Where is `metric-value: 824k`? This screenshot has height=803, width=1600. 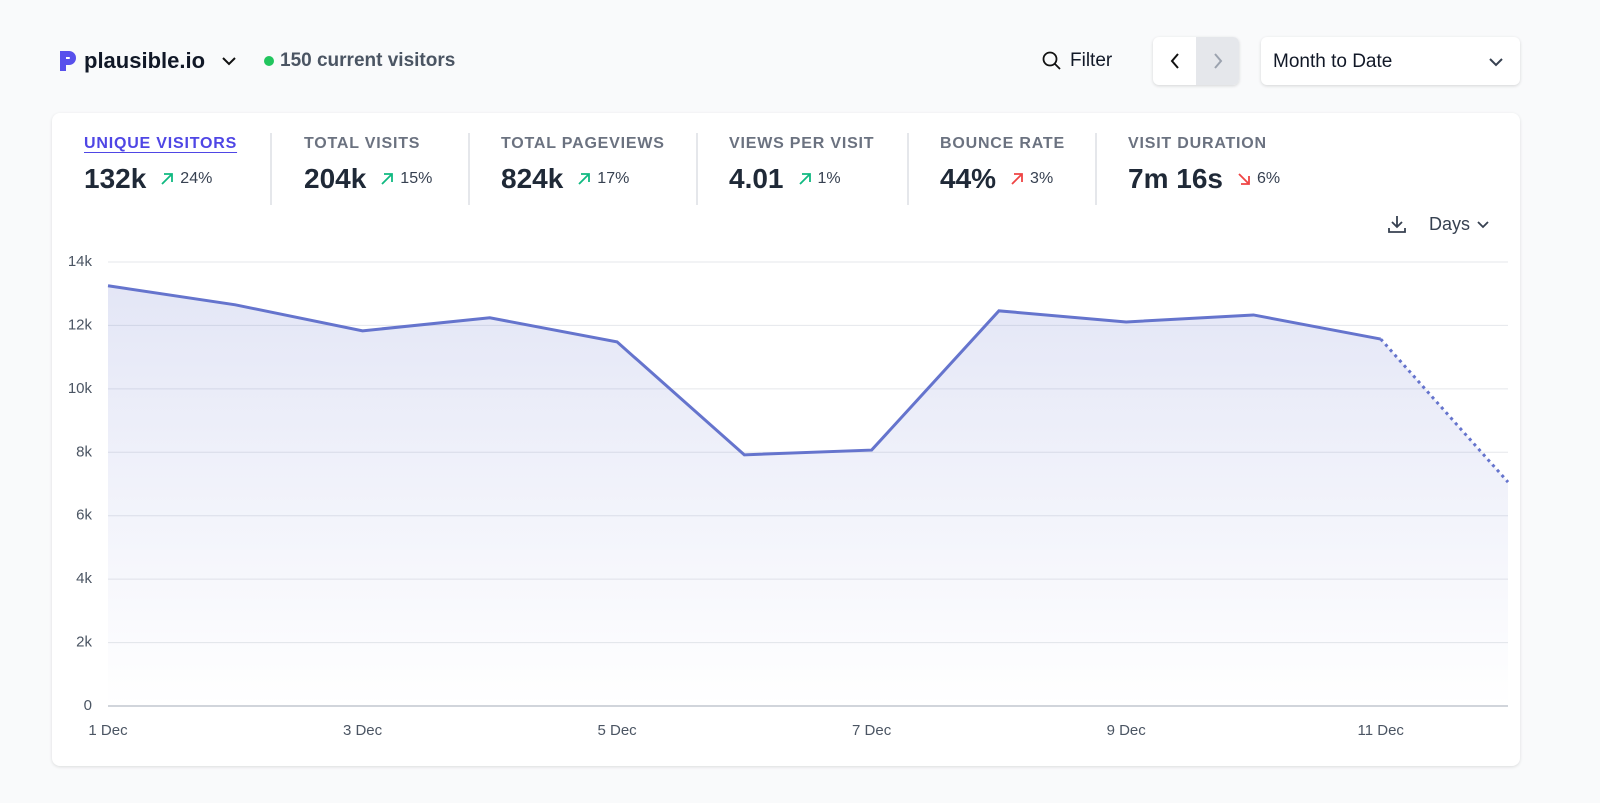 metric-value: 824k is located at coordinates (532, 178).